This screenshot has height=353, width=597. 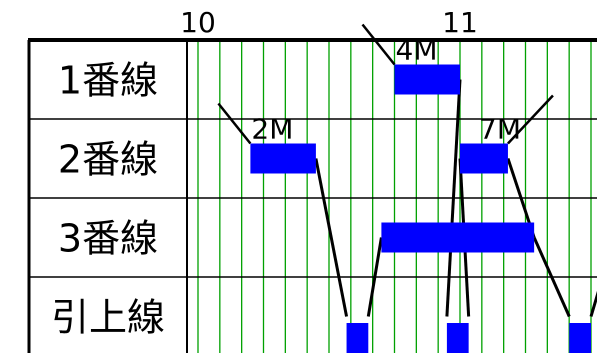 I want to click on track-label: 3番線, so click(x=108, y=239).